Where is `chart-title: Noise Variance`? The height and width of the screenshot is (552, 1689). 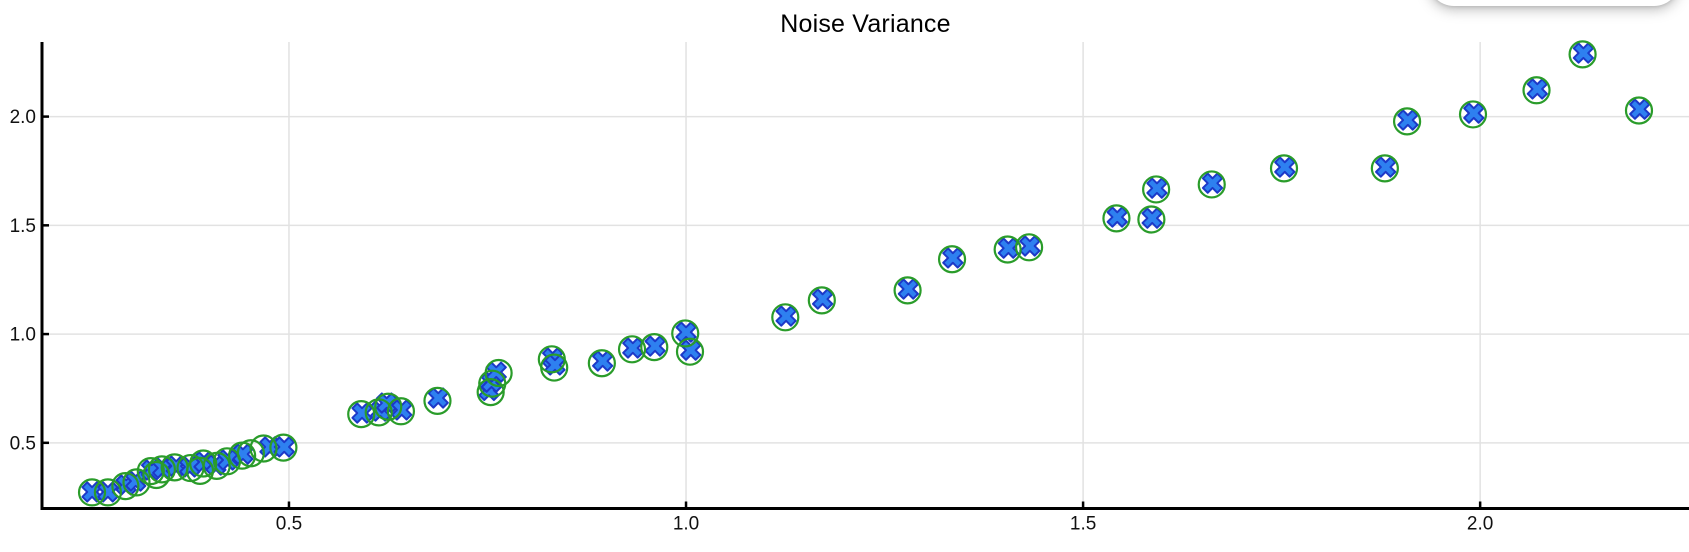 chart-title: Noise Variance is located at coordinates (865, 24).